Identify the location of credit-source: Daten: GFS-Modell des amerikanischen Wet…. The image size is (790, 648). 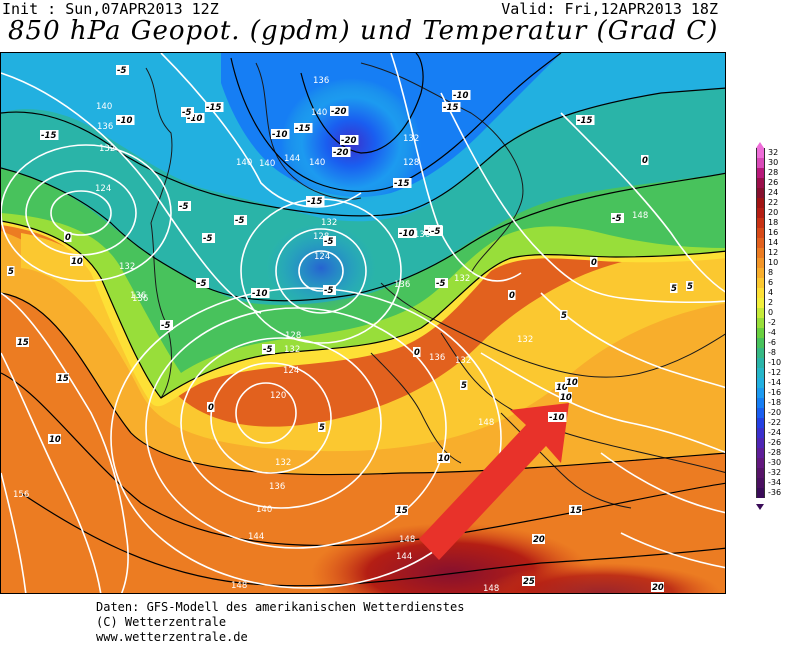
(280, 607).